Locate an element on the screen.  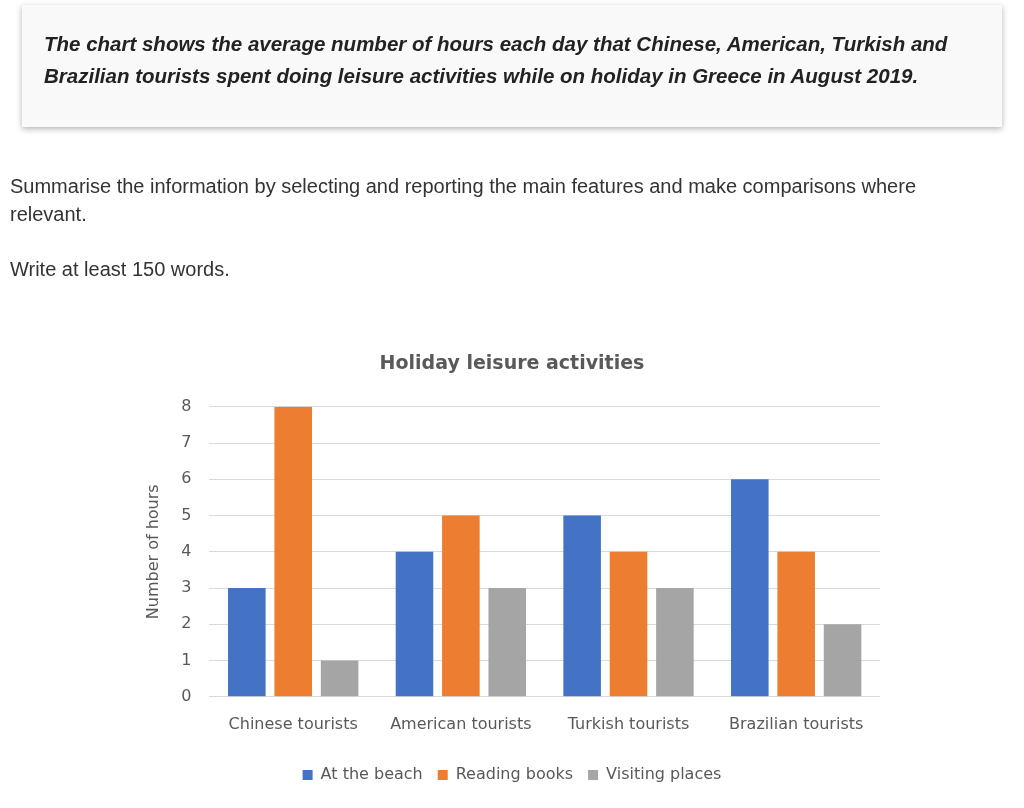
y-tick-label: 6 is located at coordinates (186, 478).